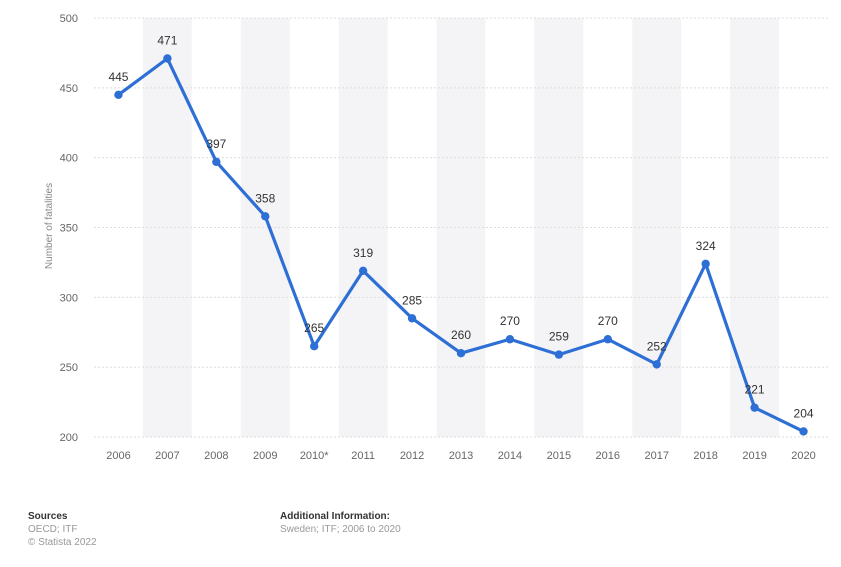 The width and height of the screenshot is (841, 567). Describe the element at coordinates (118, 456) in the screenshot. I see `x-tick-label: 2006` at that location.